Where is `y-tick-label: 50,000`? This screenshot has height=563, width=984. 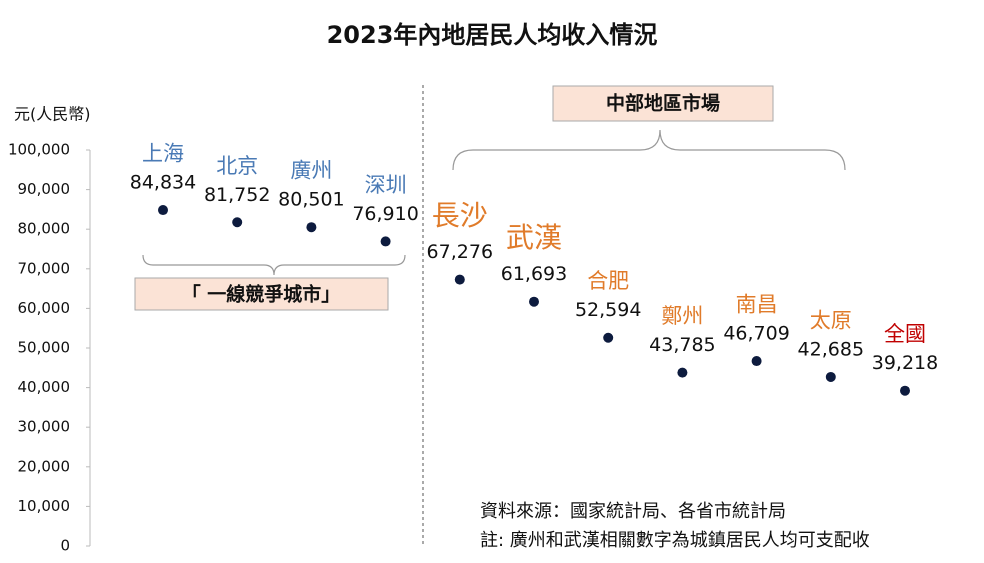
y-tick-label: 50,000 is located at coordinates (44, 348).